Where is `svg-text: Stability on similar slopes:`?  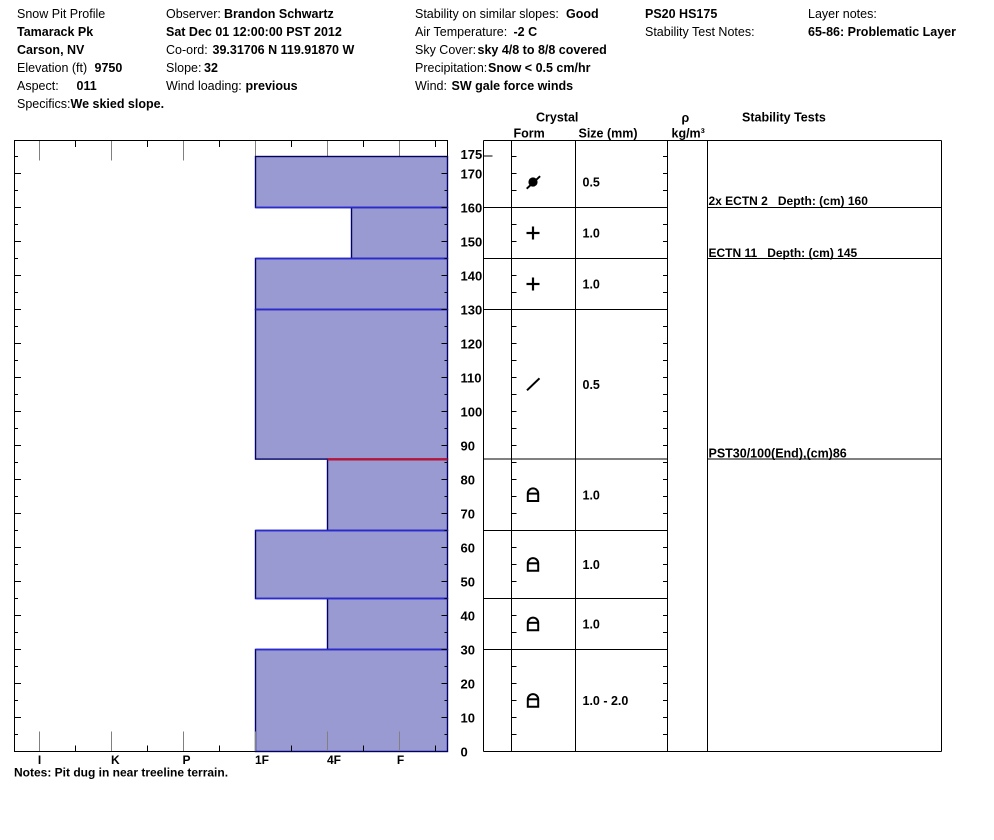 svg-text: Stability on similar slopes: is located at coordinates (487, 14).